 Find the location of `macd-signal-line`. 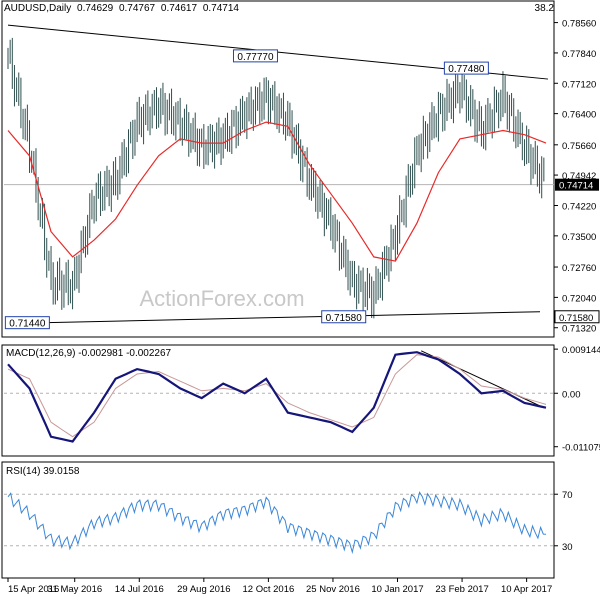

macd-signal-line is located at coordinates (277, 396).